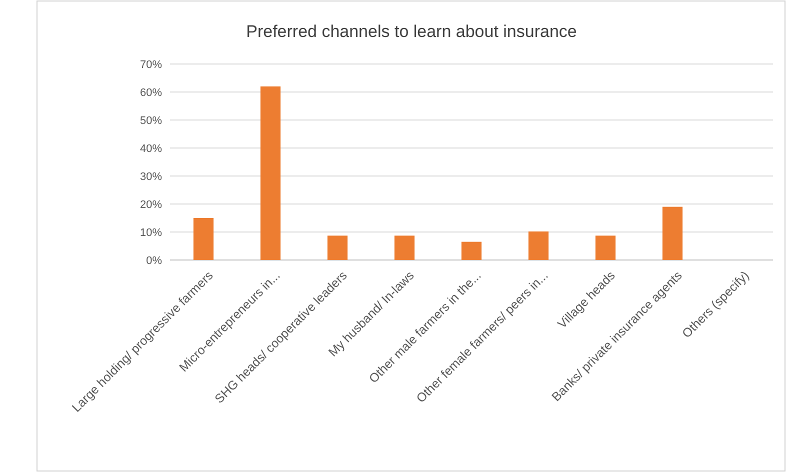 Image resolution: width=792 pixels, height=475 pixels. What do you see at coordinates (151, 64) in the screenshot?
I see `y-tick-label: 70%` at bounding box center [151, 64].